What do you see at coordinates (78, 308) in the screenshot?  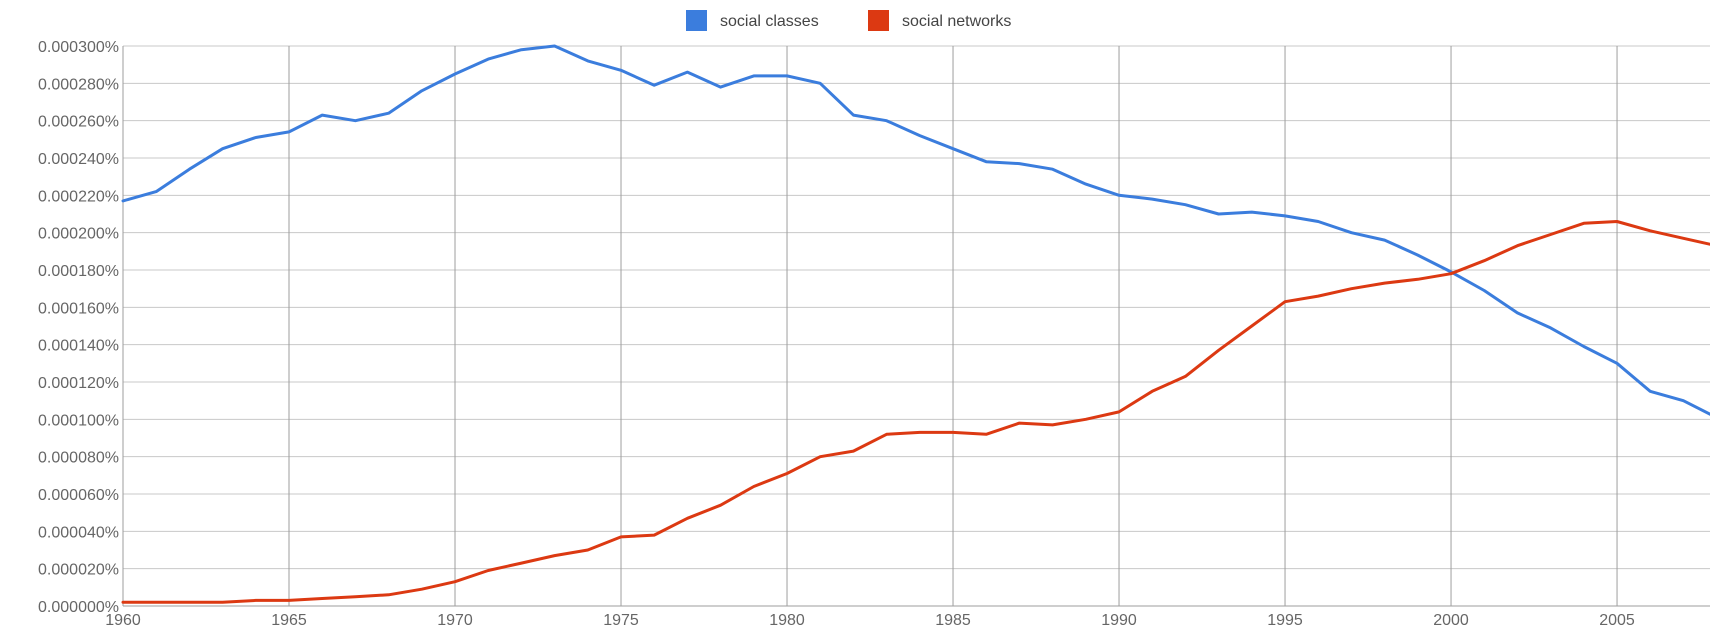 I see `y-tick-label: 0.000160%` at bounding box center [78, 308].